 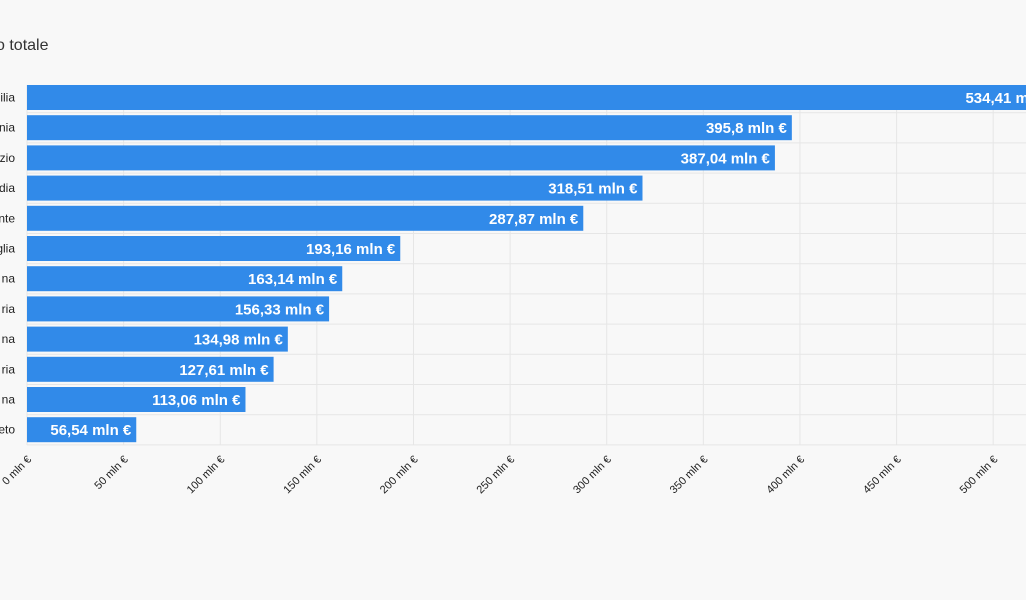 What do you see at coordinates (689, 475) in the screenshot?
I see `x-tick-label: 350 mln €` at bounding box center [689, 475].